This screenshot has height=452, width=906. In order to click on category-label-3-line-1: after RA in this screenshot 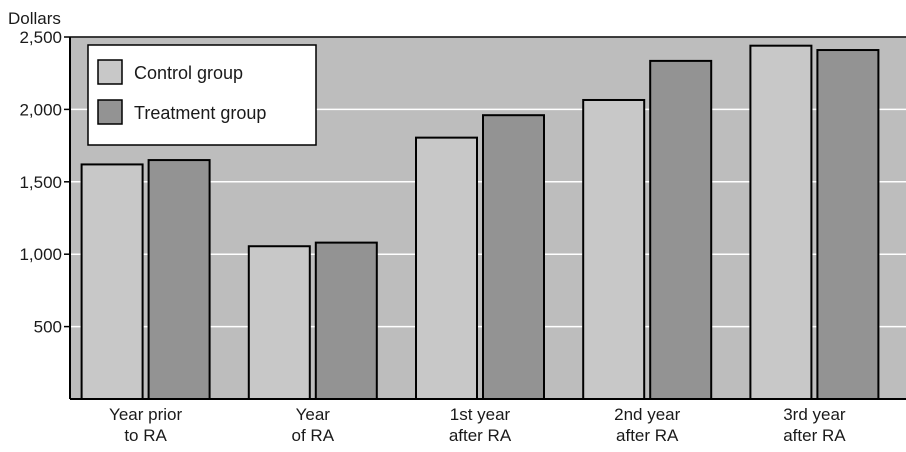, I will do `click(647, 435)`.